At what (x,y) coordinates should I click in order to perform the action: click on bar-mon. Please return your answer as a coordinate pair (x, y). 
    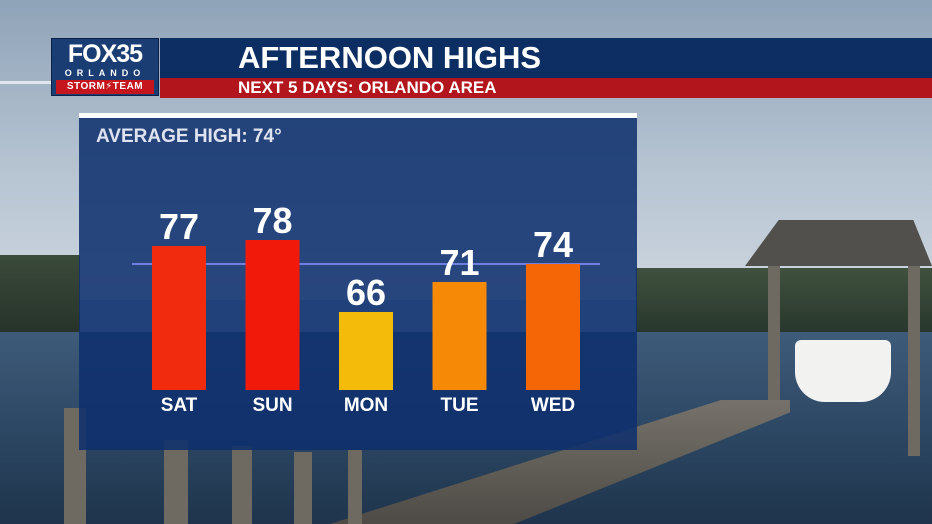
    Looking at the image, I should click on (366, 351).